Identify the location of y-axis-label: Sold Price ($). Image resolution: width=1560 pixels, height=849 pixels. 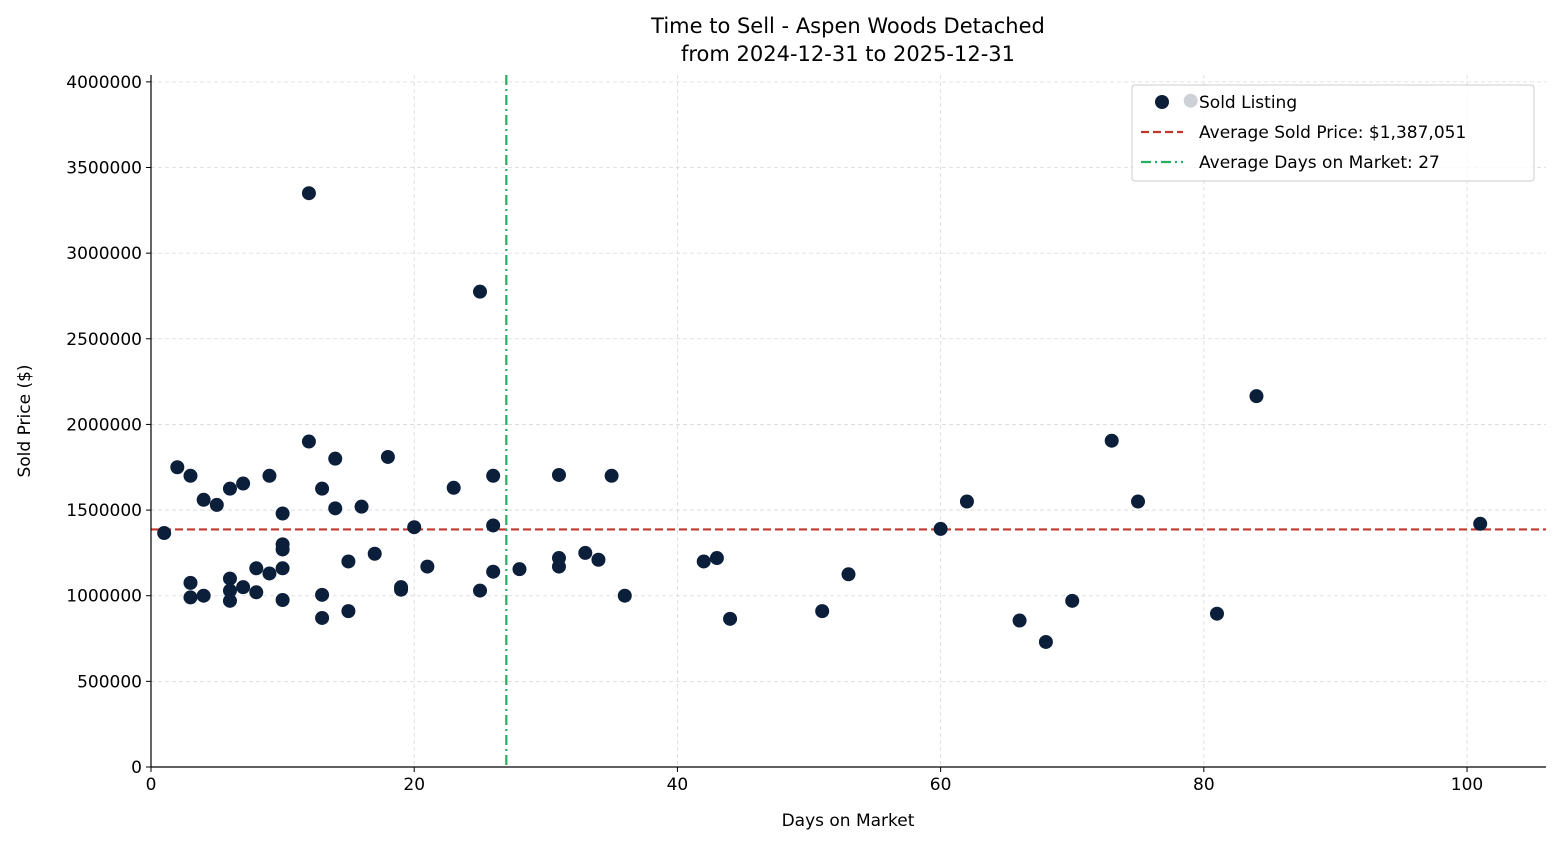
(25, 420).